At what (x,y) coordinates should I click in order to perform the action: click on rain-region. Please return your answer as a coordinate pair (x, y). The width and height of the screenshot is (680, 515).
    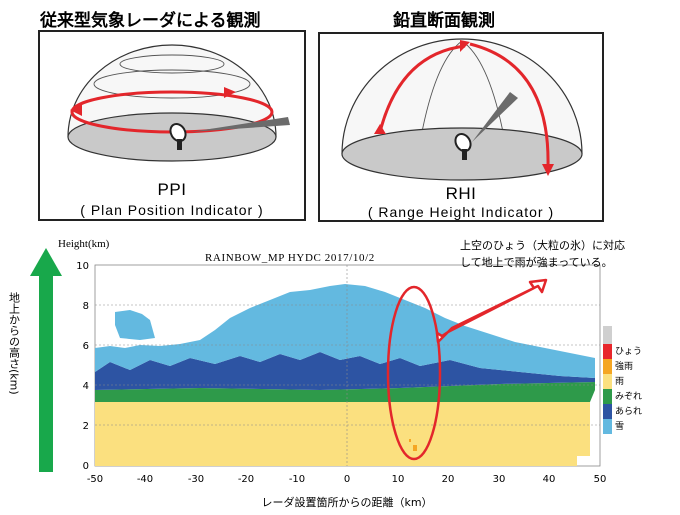
    Looking at the image, I should click on (342, 434).